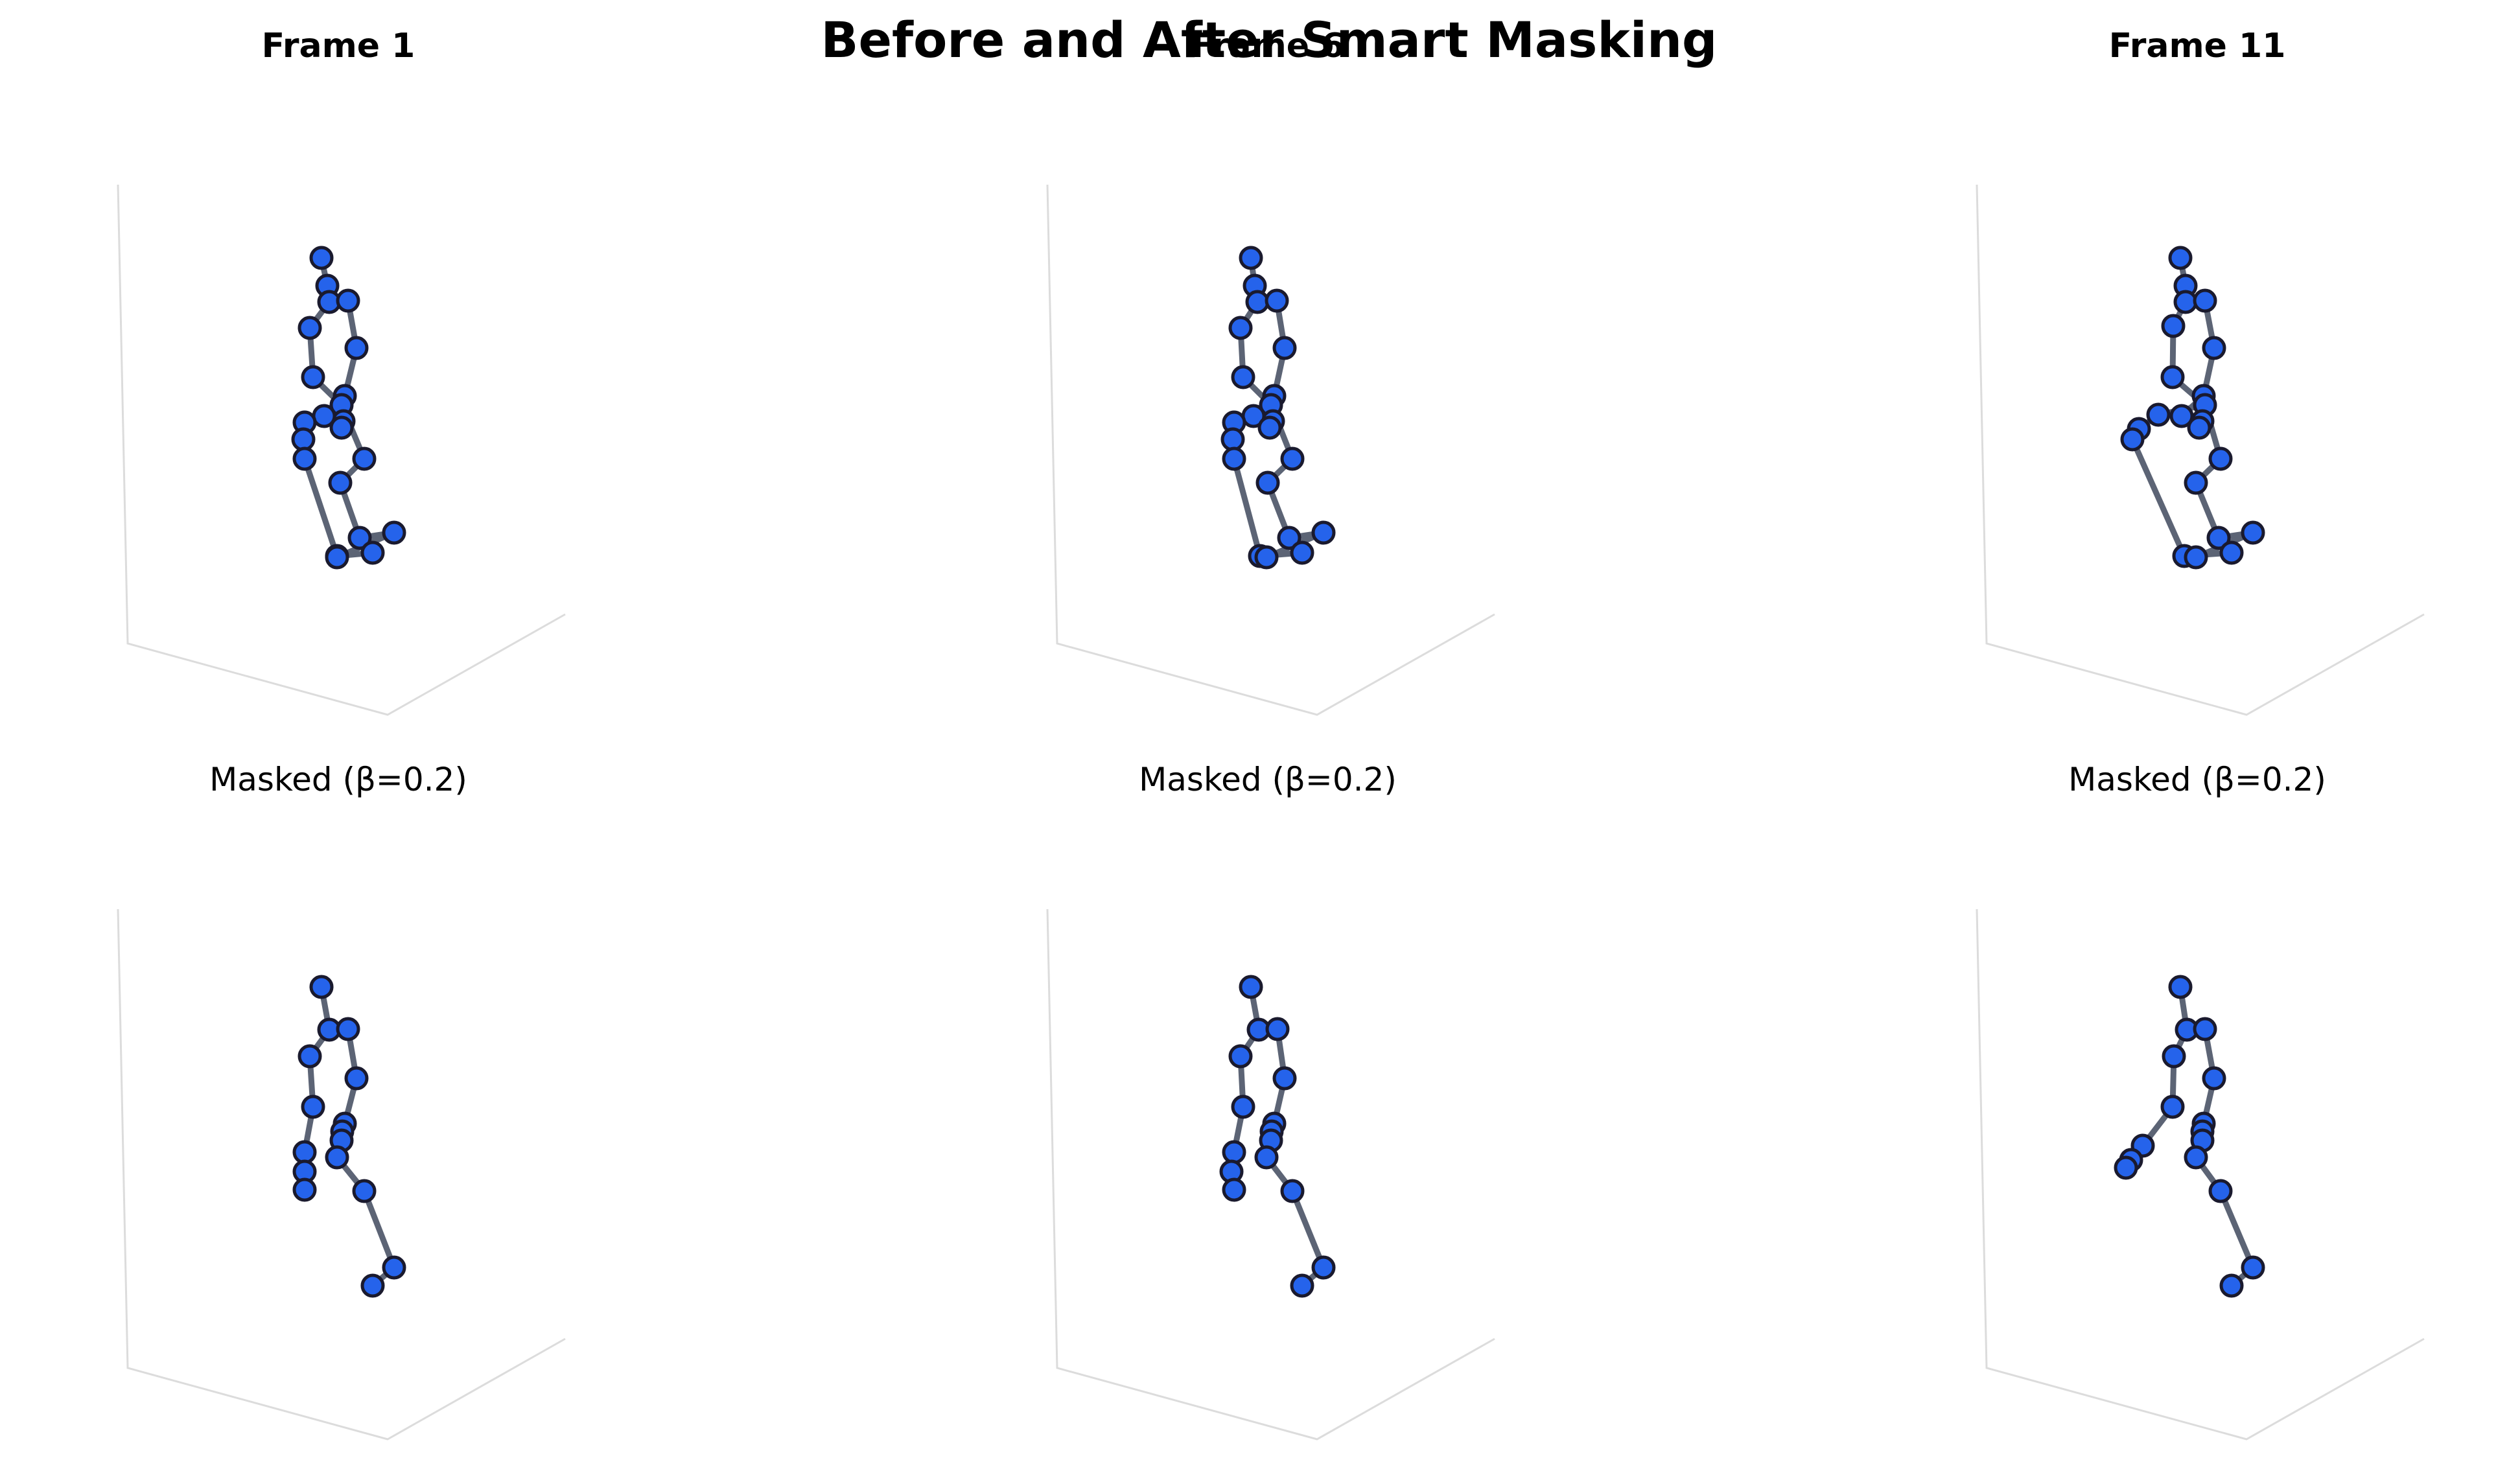 This screenshot has width=2520, height=1471. I want to click on figure-title: Before and After Smart Masking, so click(1269, 40).